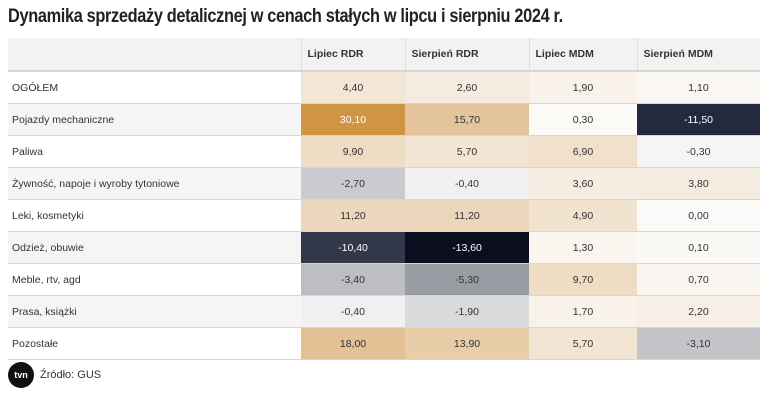 The width and height of the screenshot is (768, 400). What do you see at coordinates (154, 343) in the screenshot?
I see `row-label: Pozostałe` at bounding box center [154, 343].